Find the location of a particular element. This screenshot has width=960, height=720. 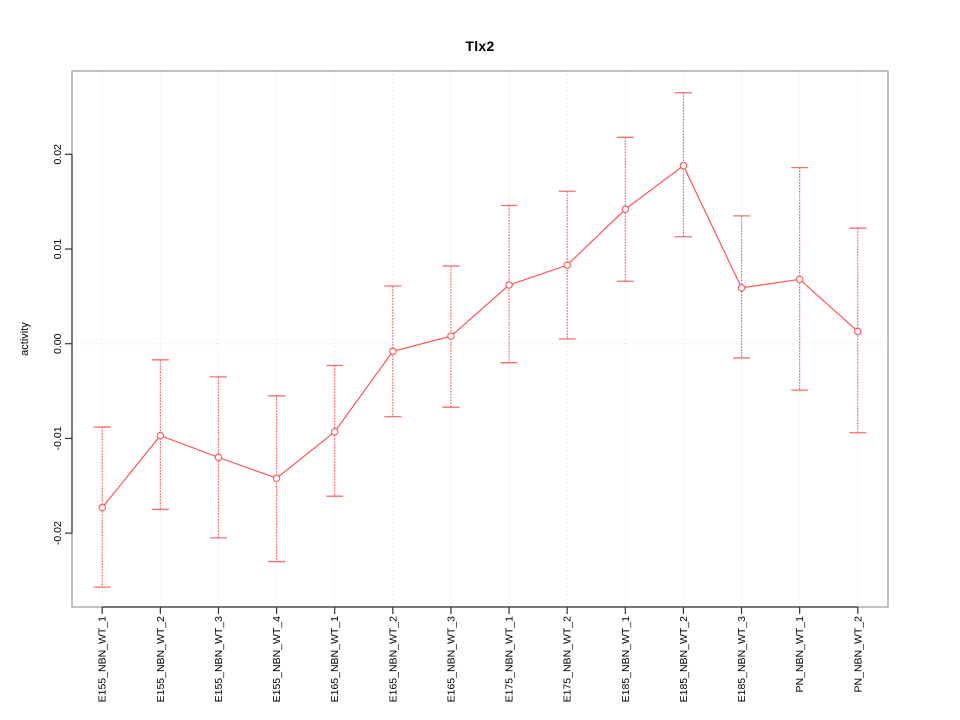

y-tick-label: -0.01 is located at coordinates (58, 438).